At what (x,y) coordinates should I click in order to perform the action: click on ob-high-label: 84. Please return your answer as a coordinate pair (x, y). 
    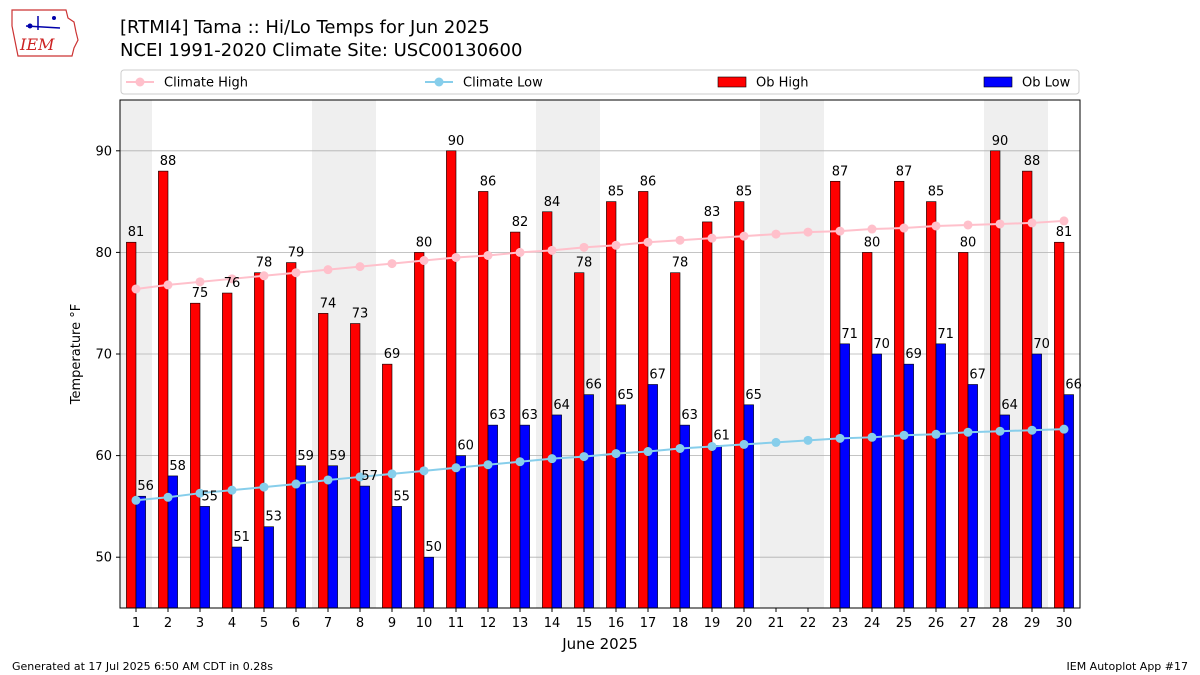
    Looking at the image, I should click on (552, 202).